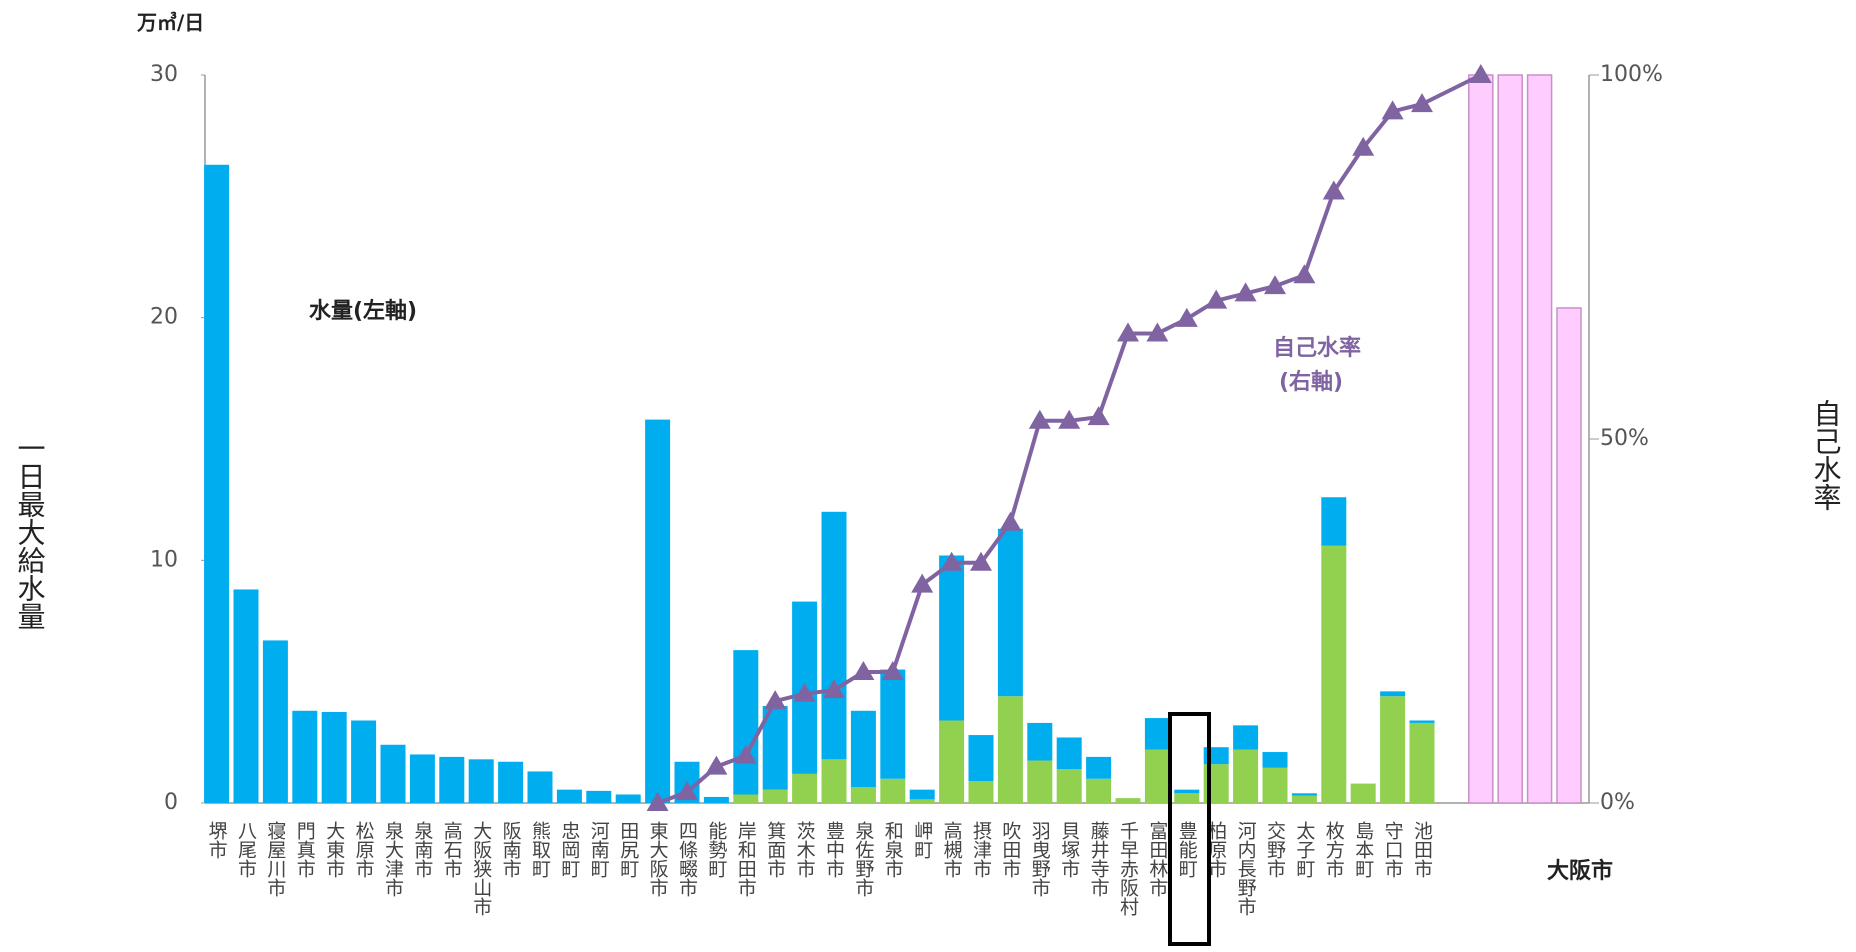 This screenshot has height=952, width=1856. I want to click on x-tick-label: 阪南市, so click(511, 849).